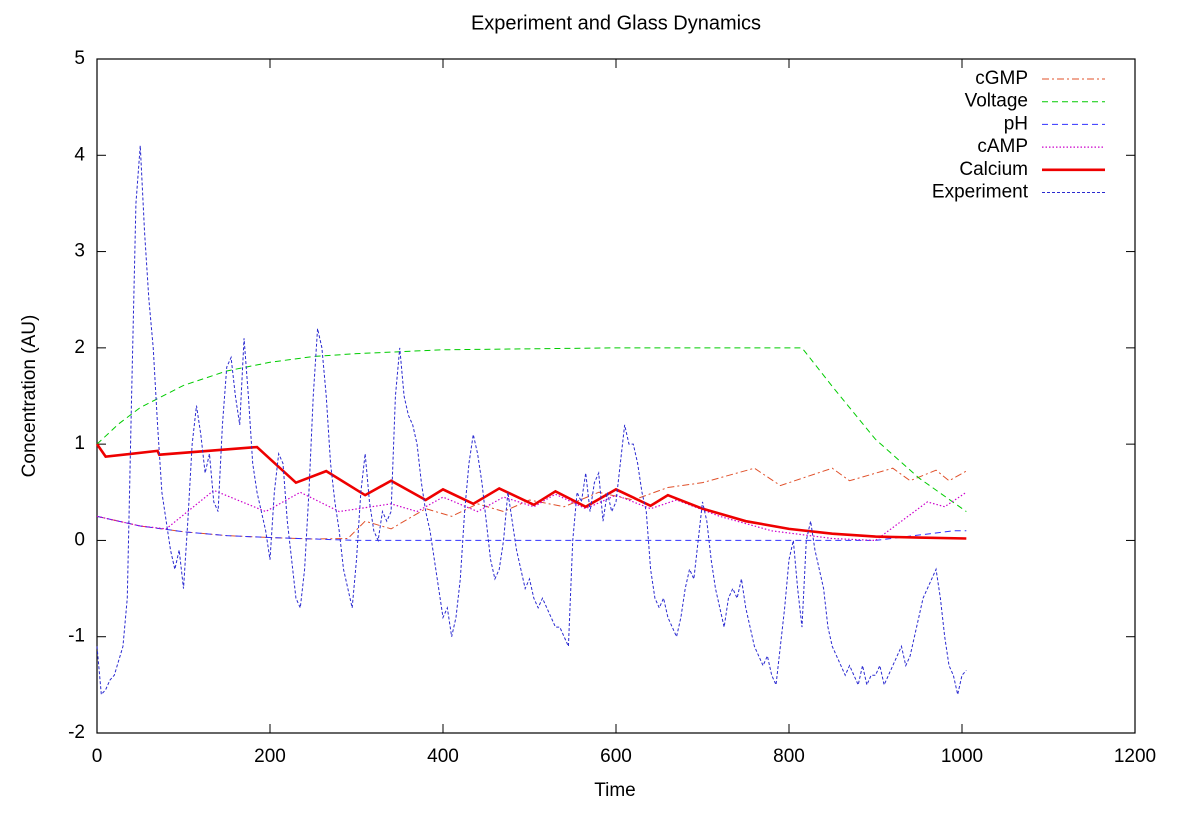  I want to click on y-tick-label: 1, so click(79, 443).